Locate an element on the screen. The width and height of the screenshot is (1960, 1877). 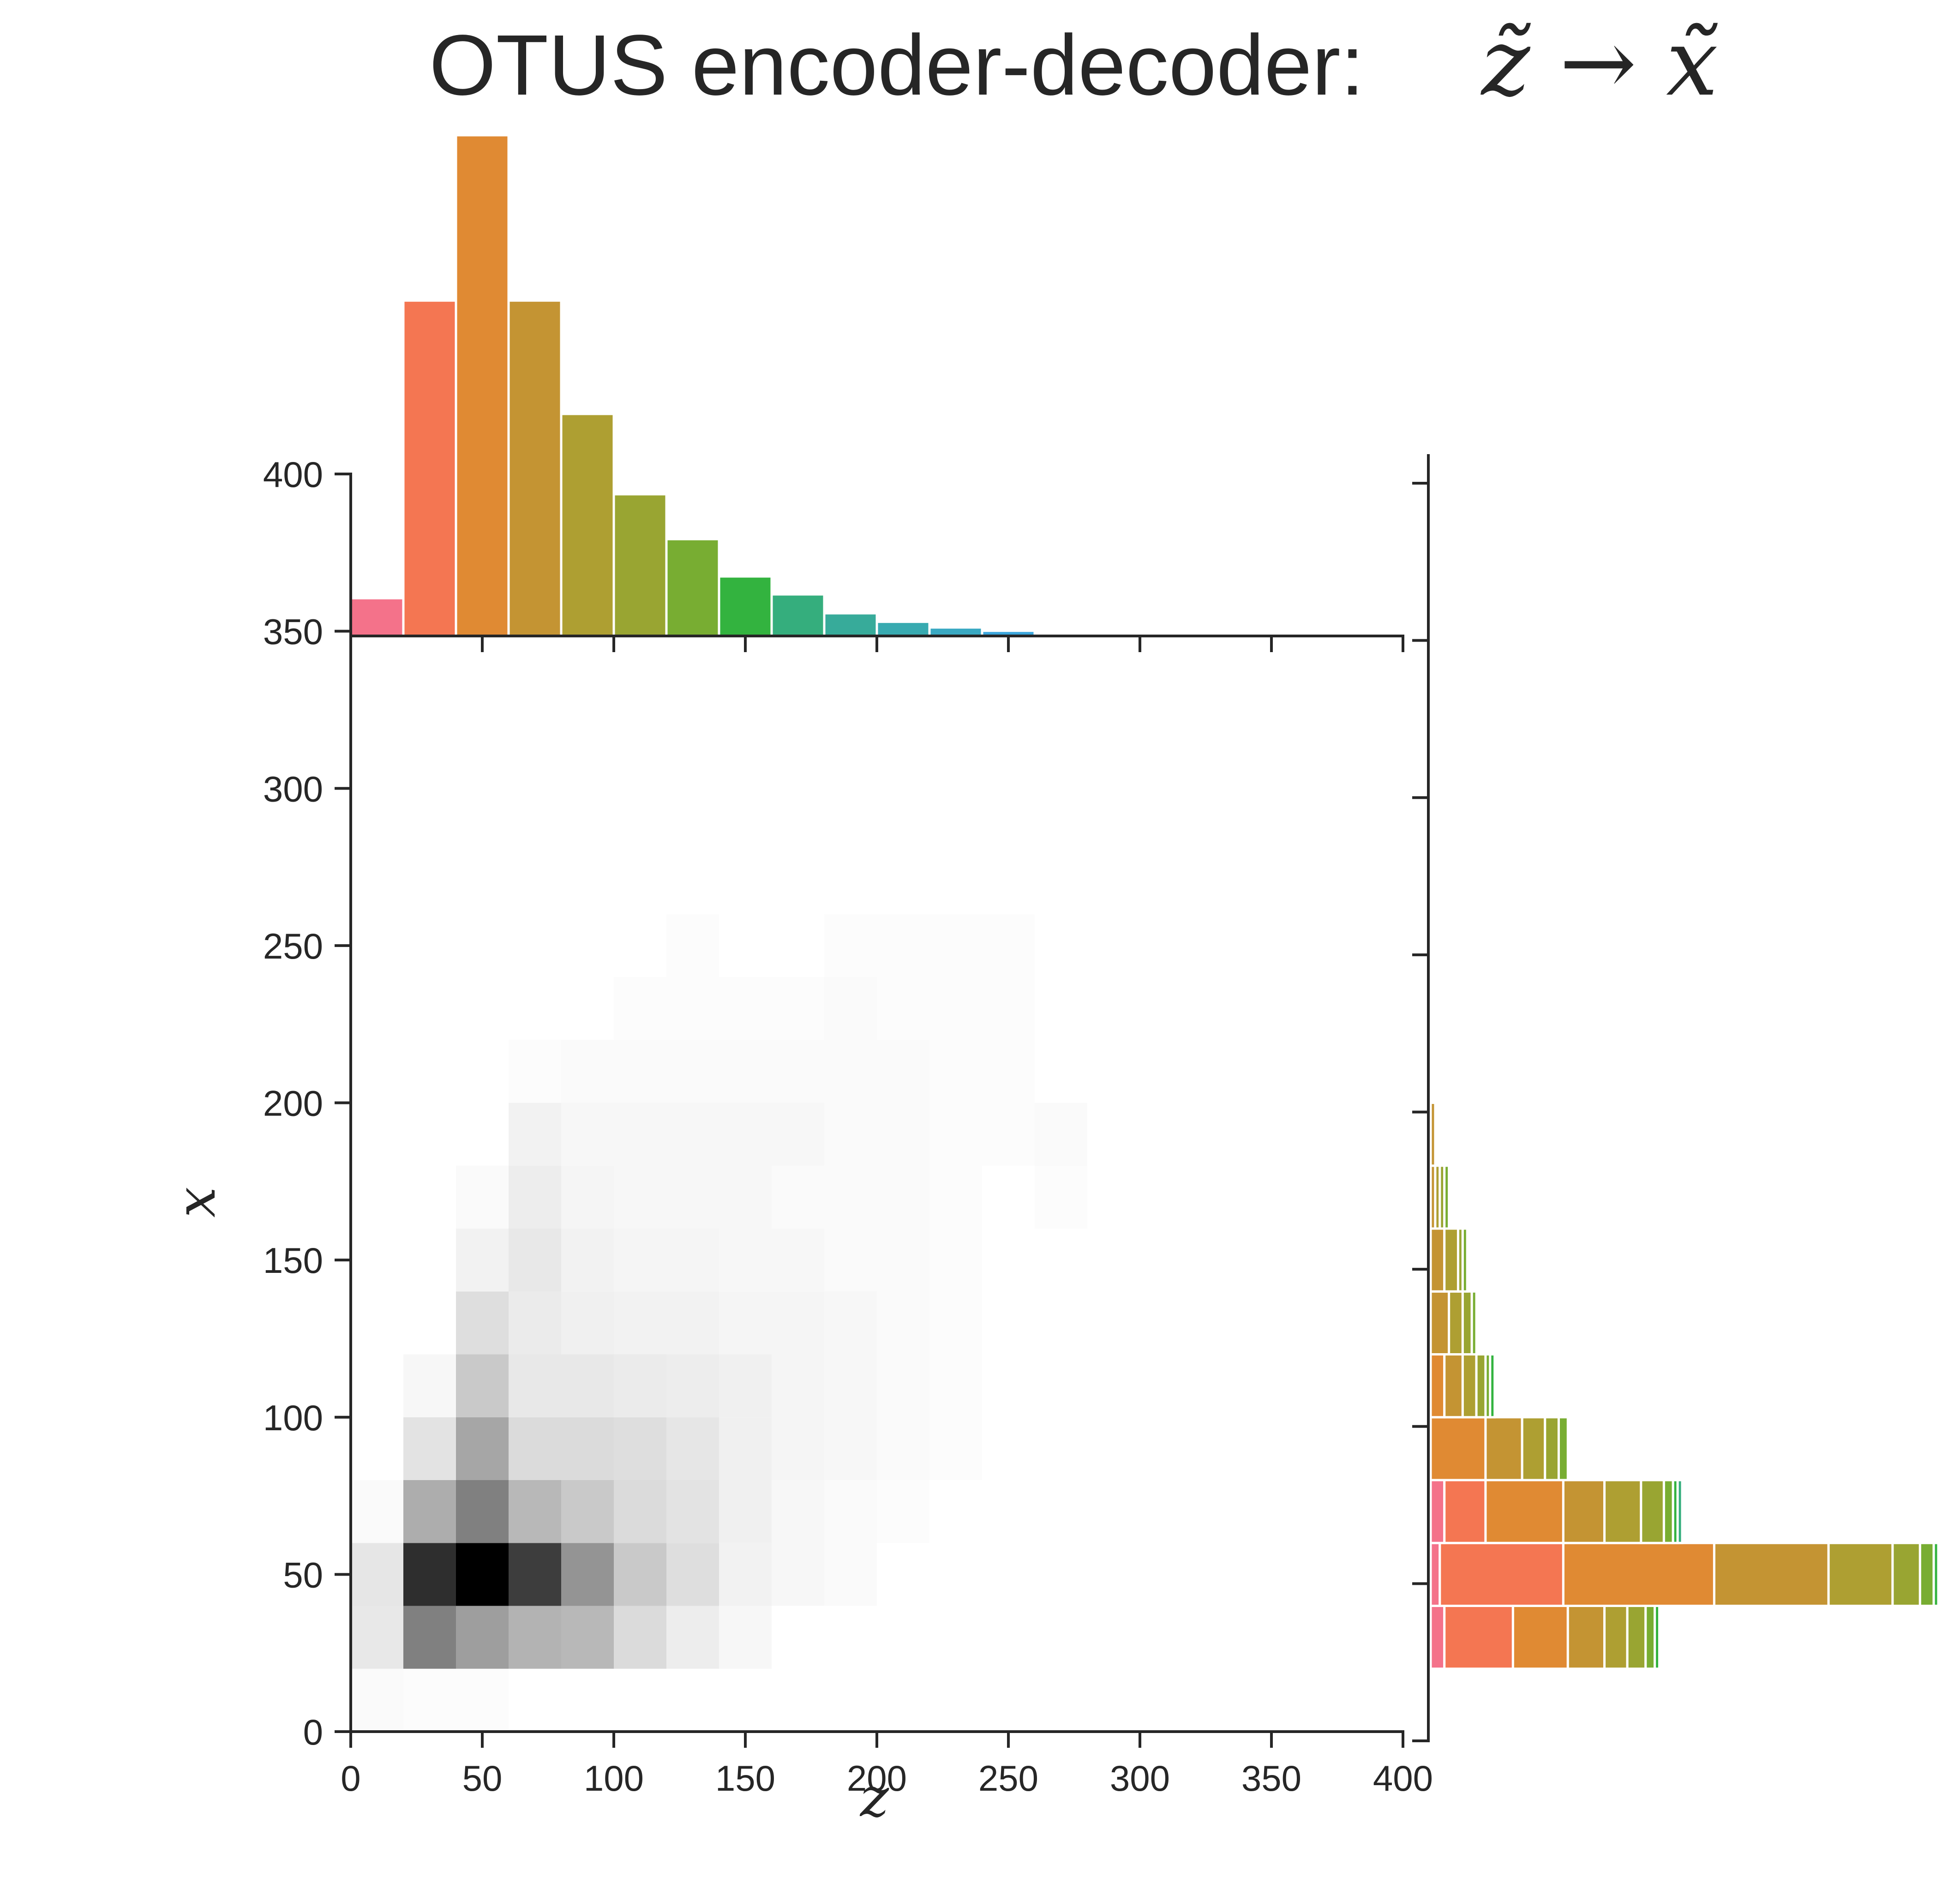
chart-title: OTUS encoder-decoder: z̃ → x̃ is located at coordinates (980, 63).